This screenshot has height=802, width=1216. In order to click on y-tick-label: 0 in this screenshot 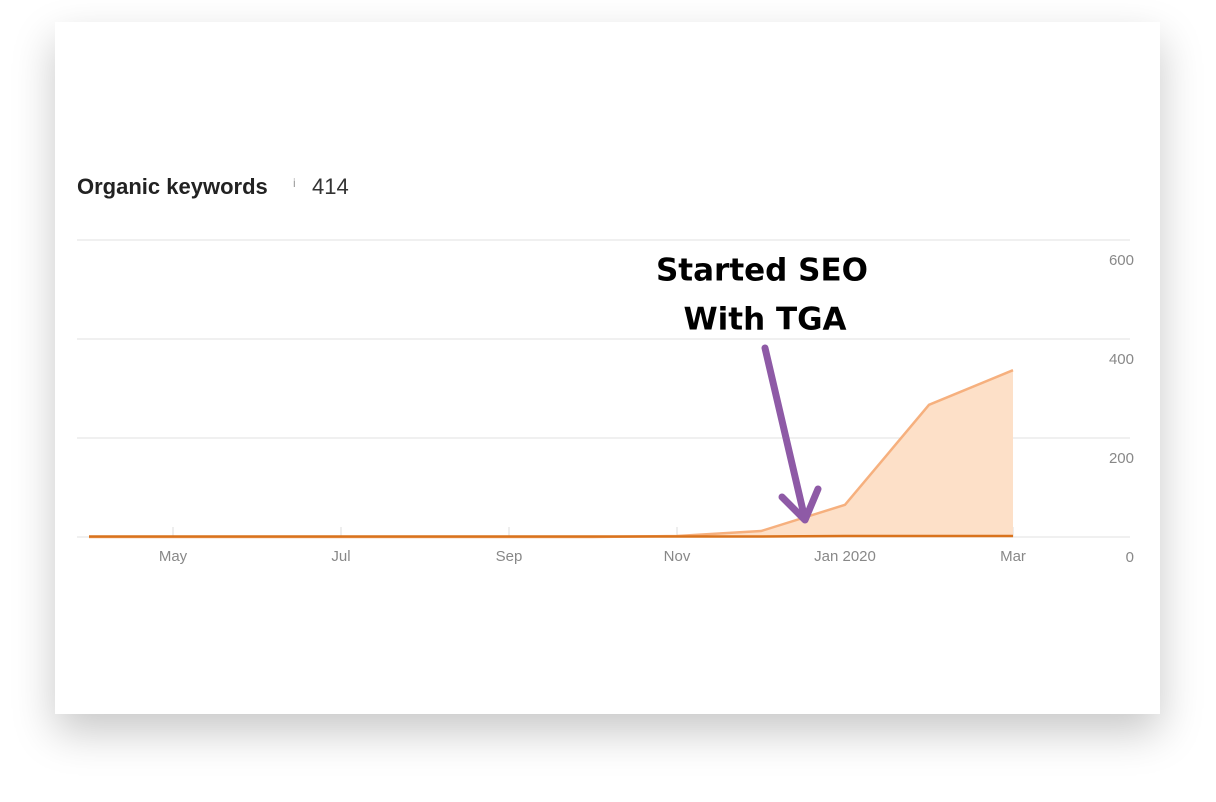, I will do `click(1130, 557)`.